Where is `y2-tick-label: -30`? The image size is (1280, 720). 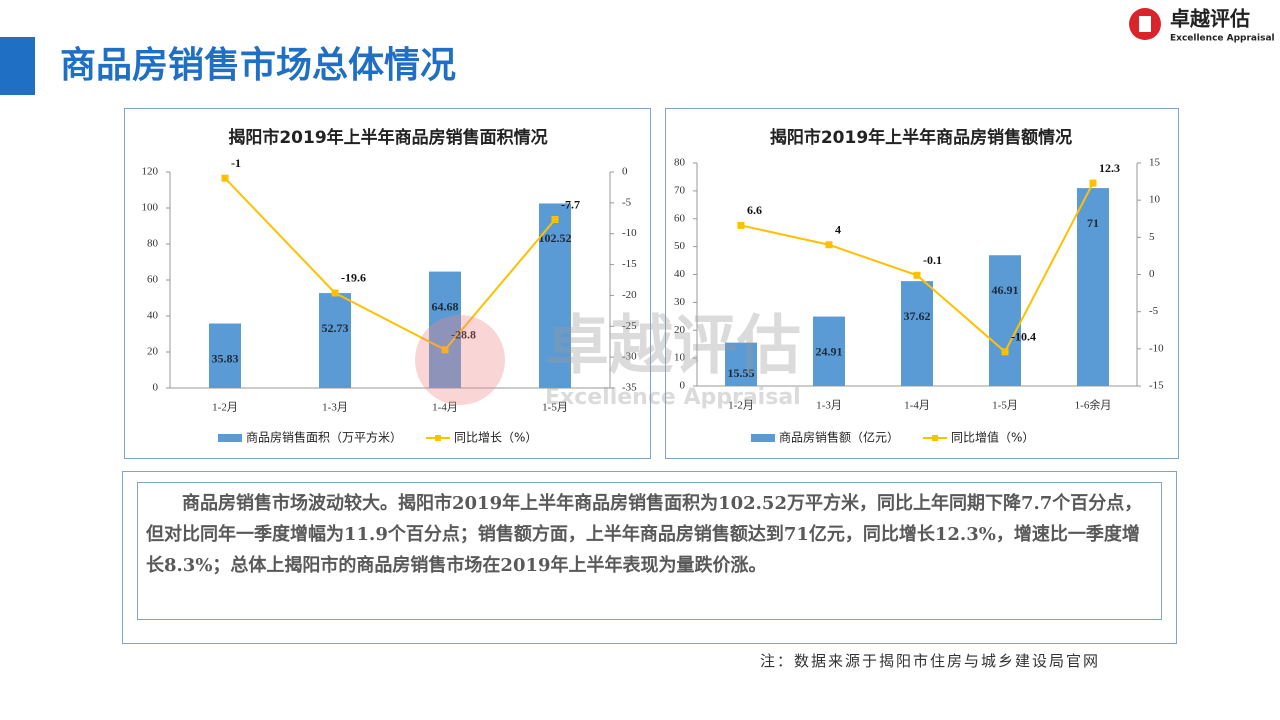 y2-tick-label: -30 is located at coordinates (629, 357).